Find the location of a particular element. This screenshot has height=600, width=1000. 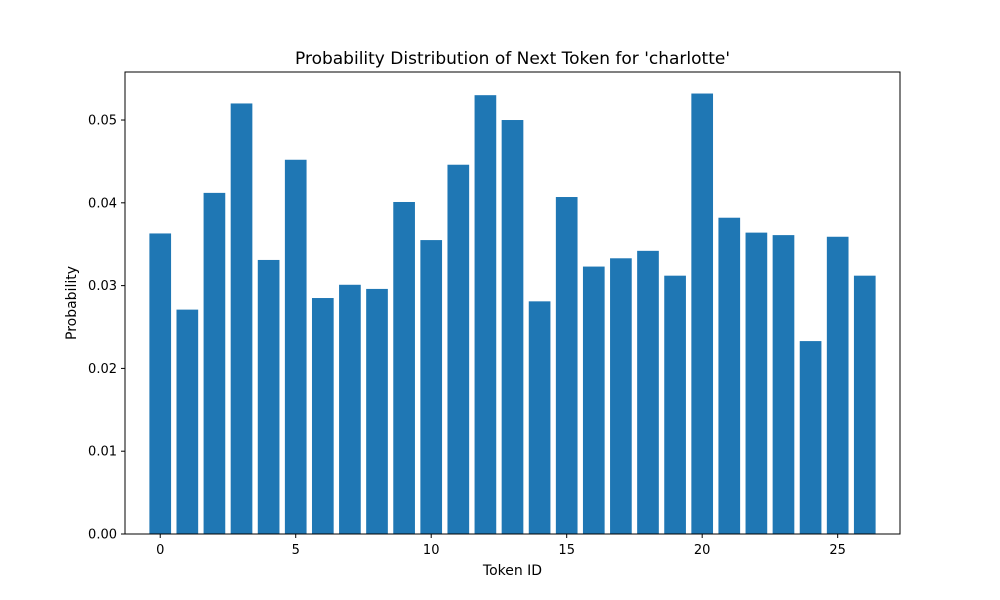

y-tick-label: 0.05 is located at coordinates (102, 121).